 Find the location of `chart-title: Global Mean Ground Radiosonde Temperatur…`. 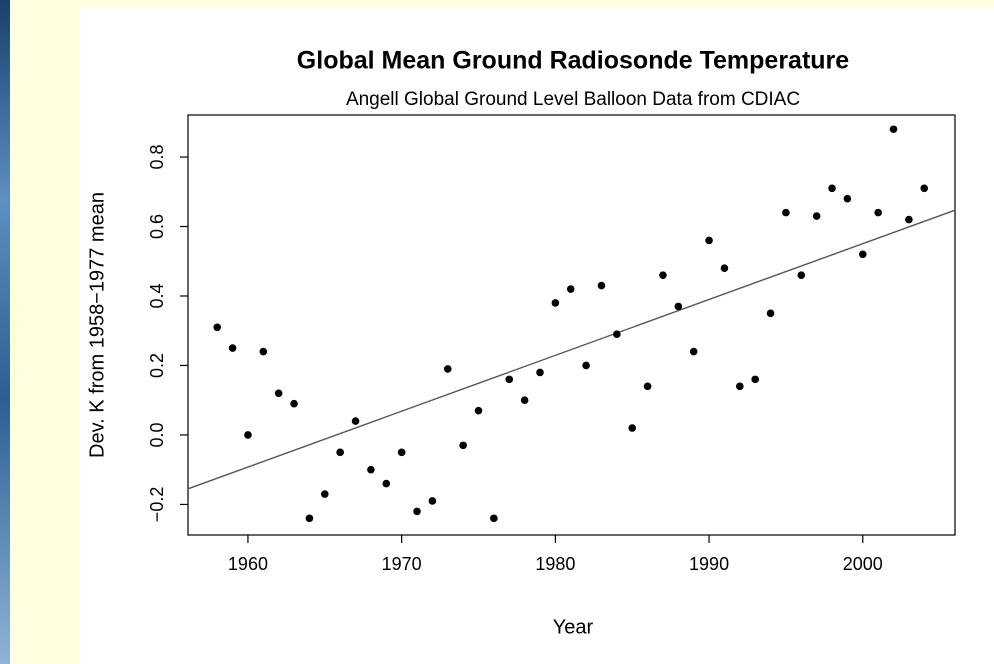

chart-title: Global Mean Ground Radiosonde Temperatur… is located at coordinates (573, 61).